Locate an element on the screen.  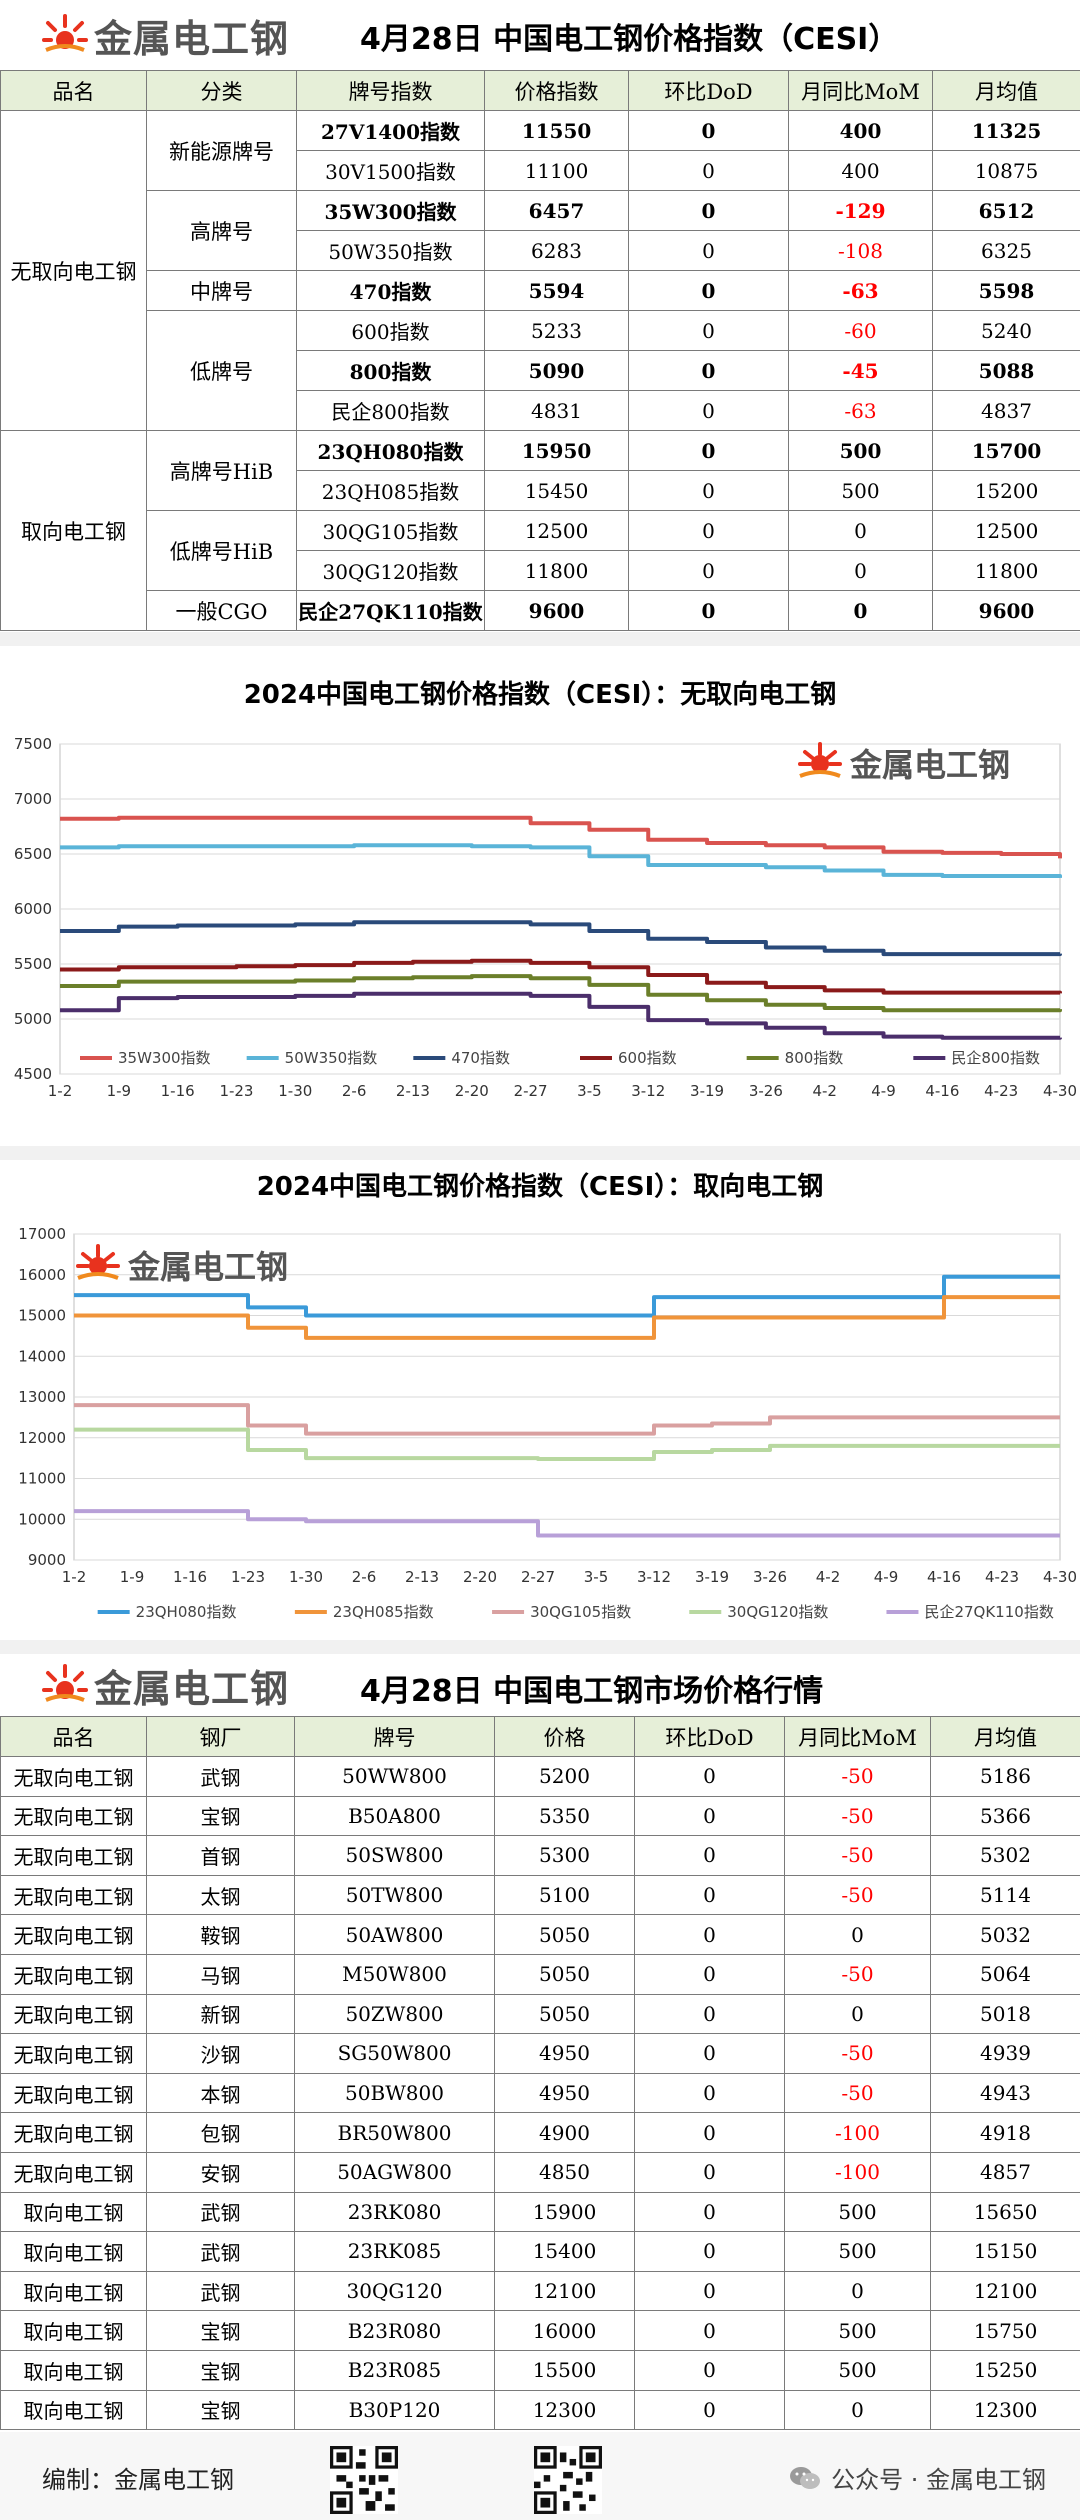
mill: 安钢 is located at coordinates (220, 2172).